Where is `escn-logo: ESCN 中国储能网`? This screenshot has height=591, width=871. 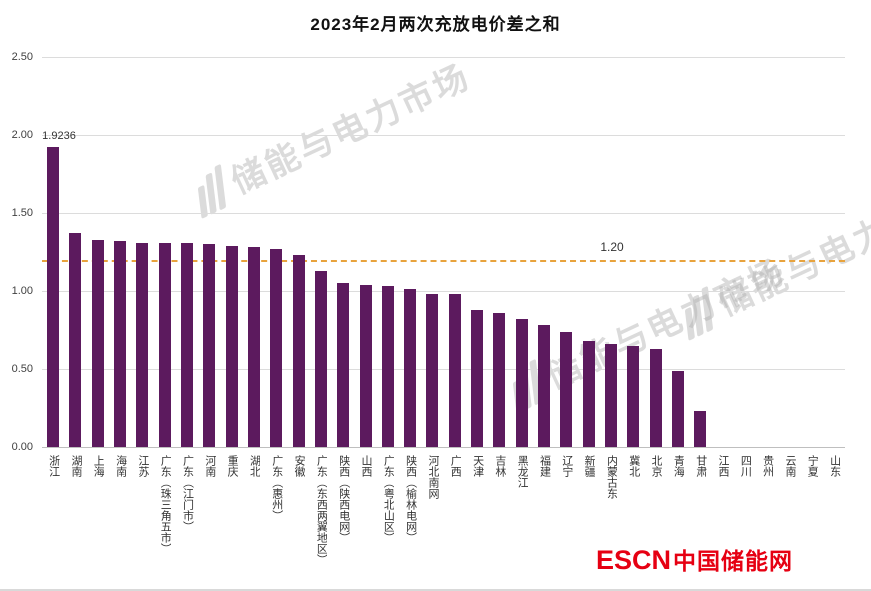 escn-logo: ESCN 中国储能网 is located at coordinates (694, 559).